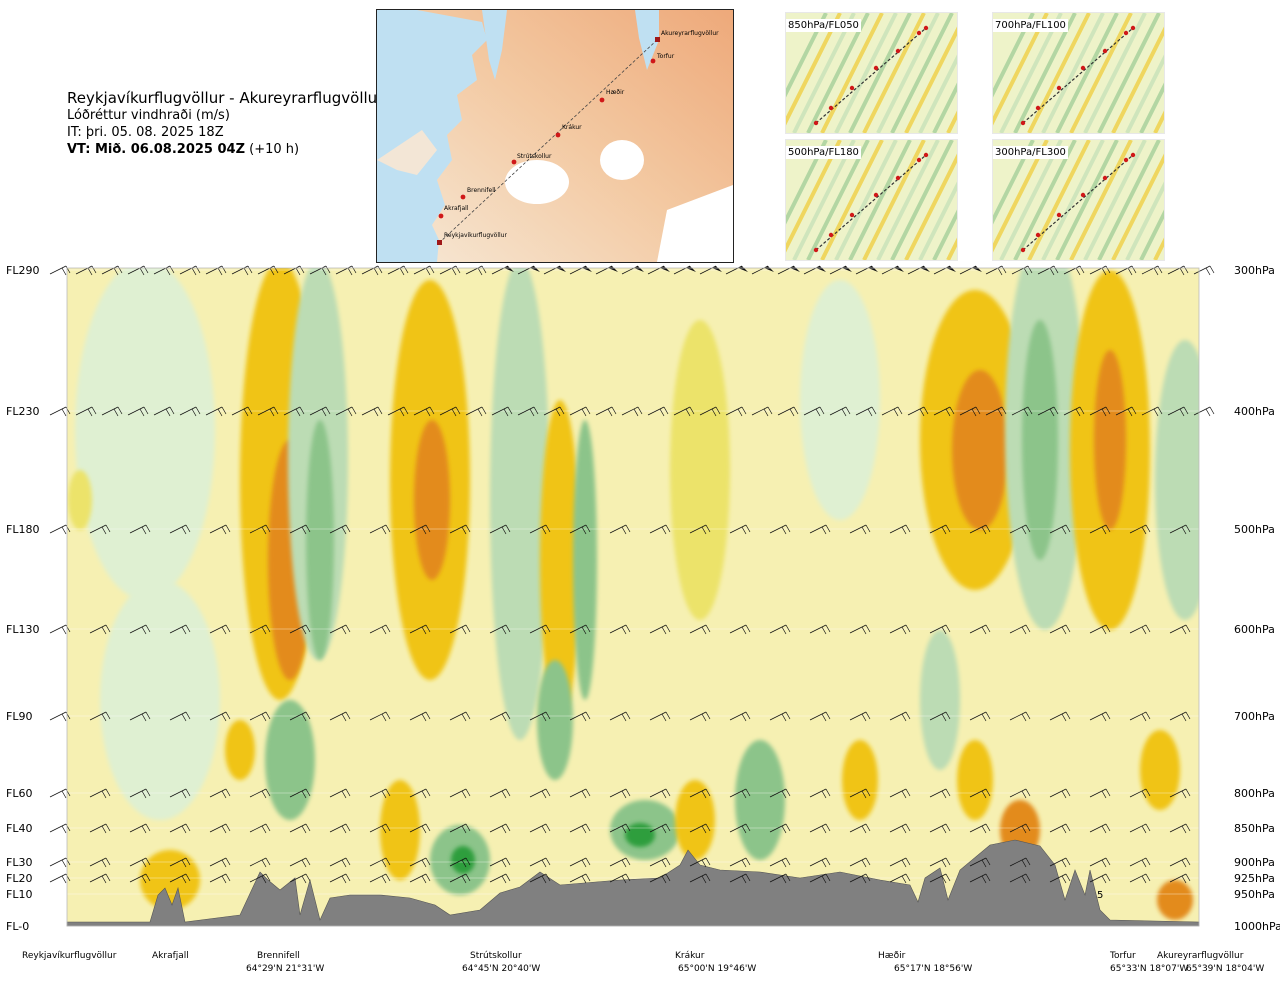 The height and width of the screenshot is (981, 1280). I want to click on fl-label-230: FL230, so click(23, 411).